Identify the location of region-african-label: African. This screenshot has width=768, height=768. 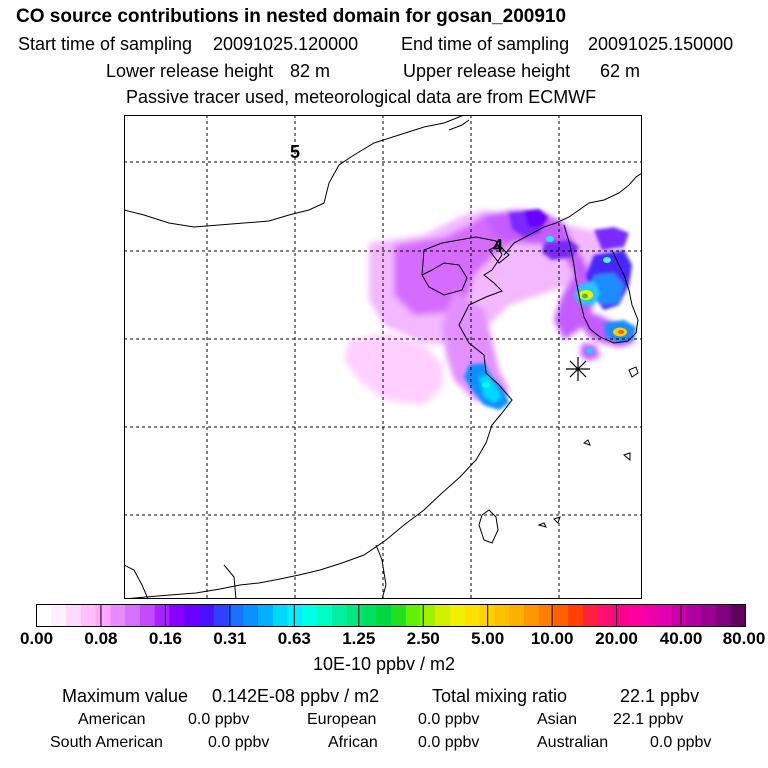
(353, 742).